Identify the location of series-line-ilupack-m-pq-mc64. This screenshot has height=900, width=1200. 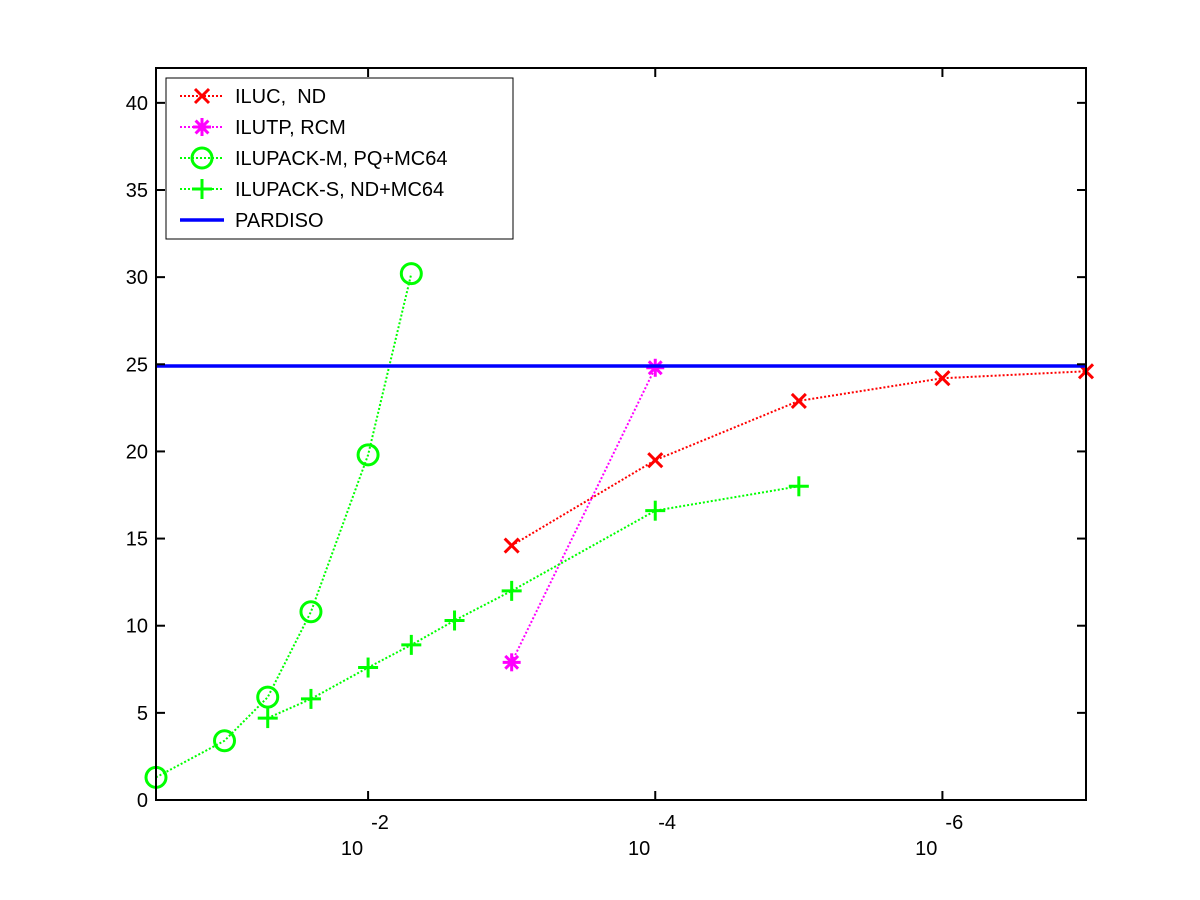
(284, 526).